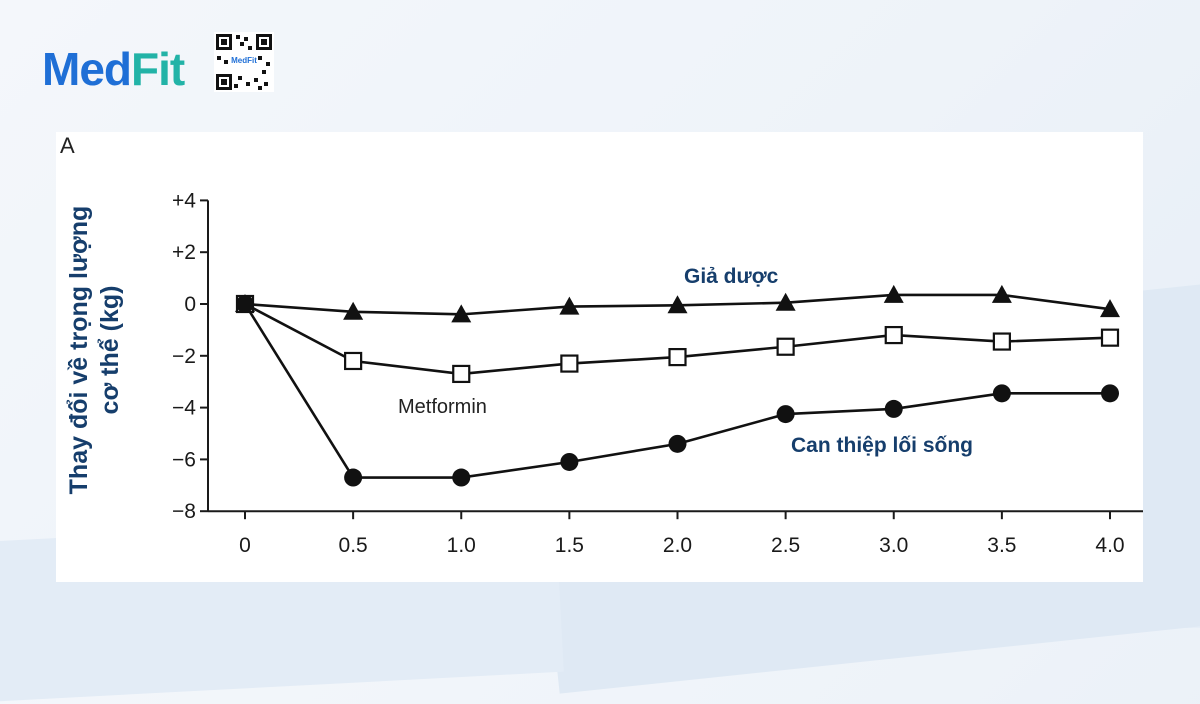 This screenshot has height=704, width=1200. I want to click on x-tick-label: 0.5, so click(353, 545).